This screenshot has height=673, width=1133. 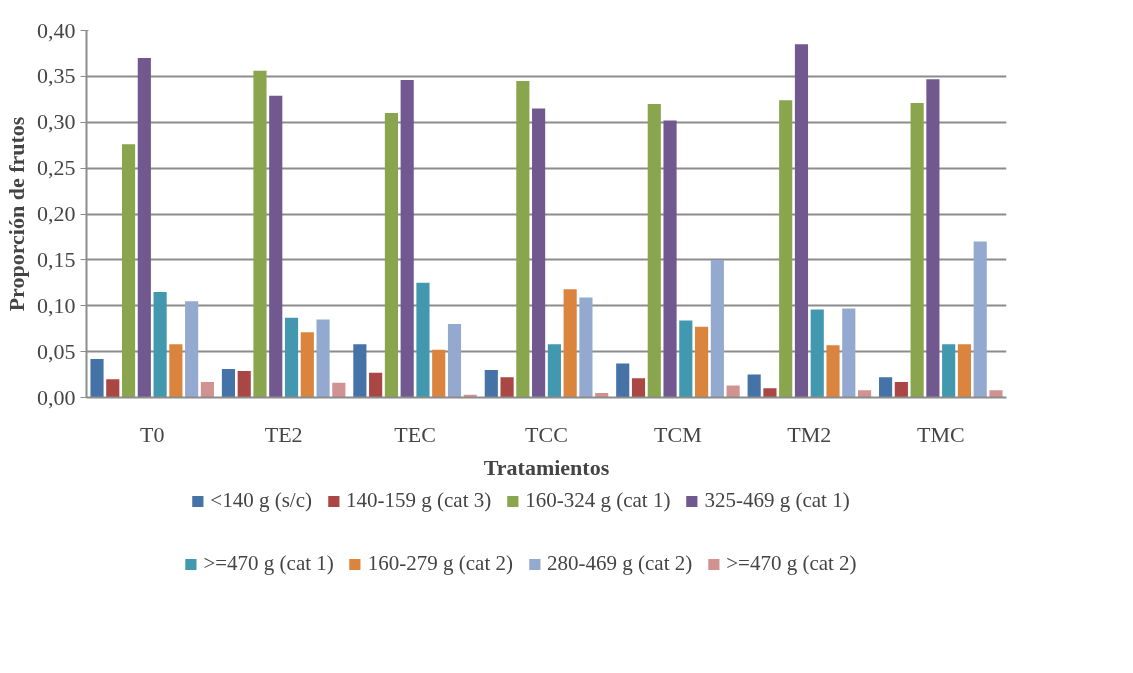 I want to click on legend-label: >=470 g (cat 2), so click(x=791, y=563).